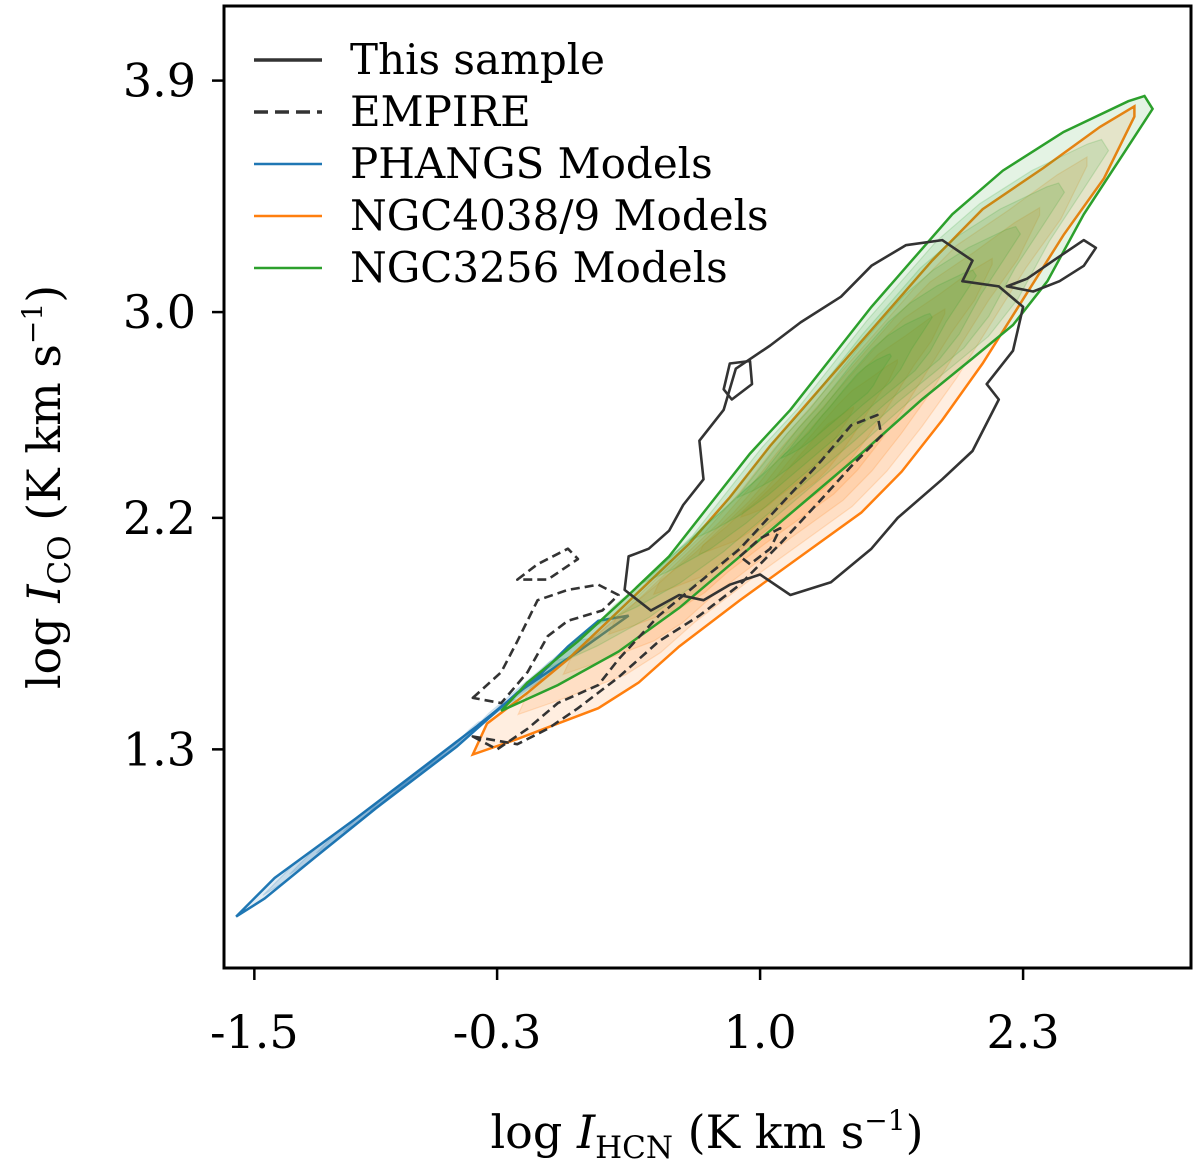  I want to click on y-tick-label: 3.0, so click(159, 312).